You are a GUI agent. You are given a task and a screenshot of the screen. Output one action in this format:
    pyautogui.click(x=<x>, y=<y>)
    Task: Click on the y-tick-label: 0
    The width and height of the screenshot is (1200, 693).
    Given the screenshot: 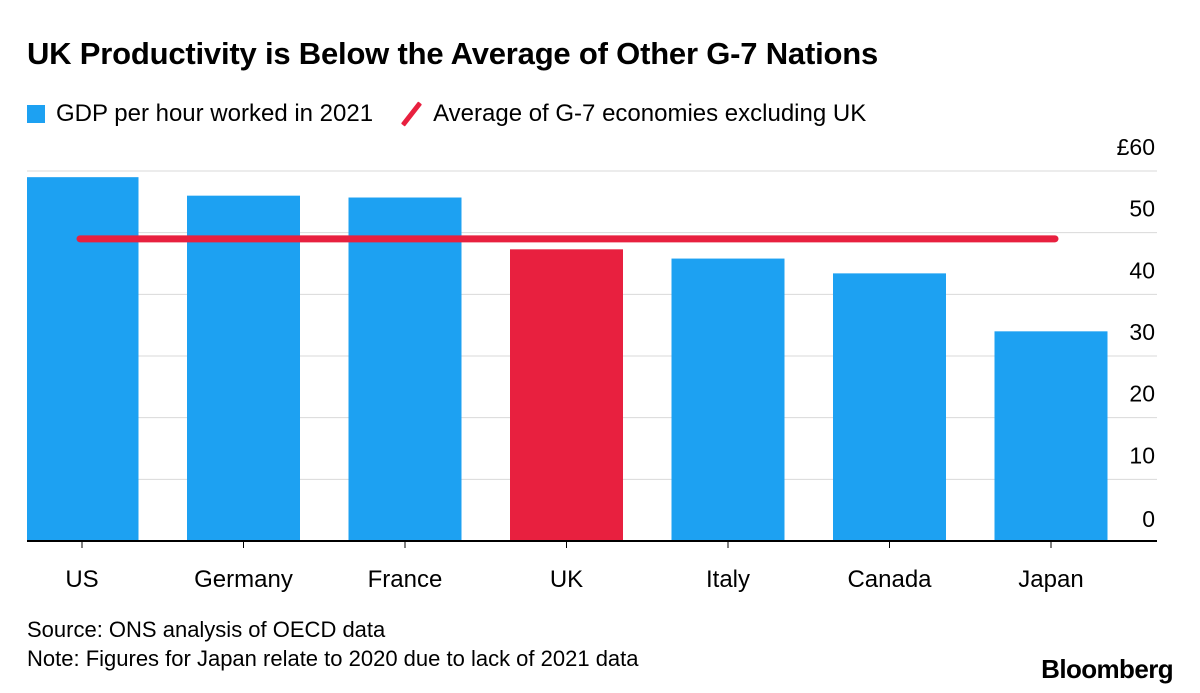 What is the action you would take?
    pyautogui.click(x=1148, y=519)
    